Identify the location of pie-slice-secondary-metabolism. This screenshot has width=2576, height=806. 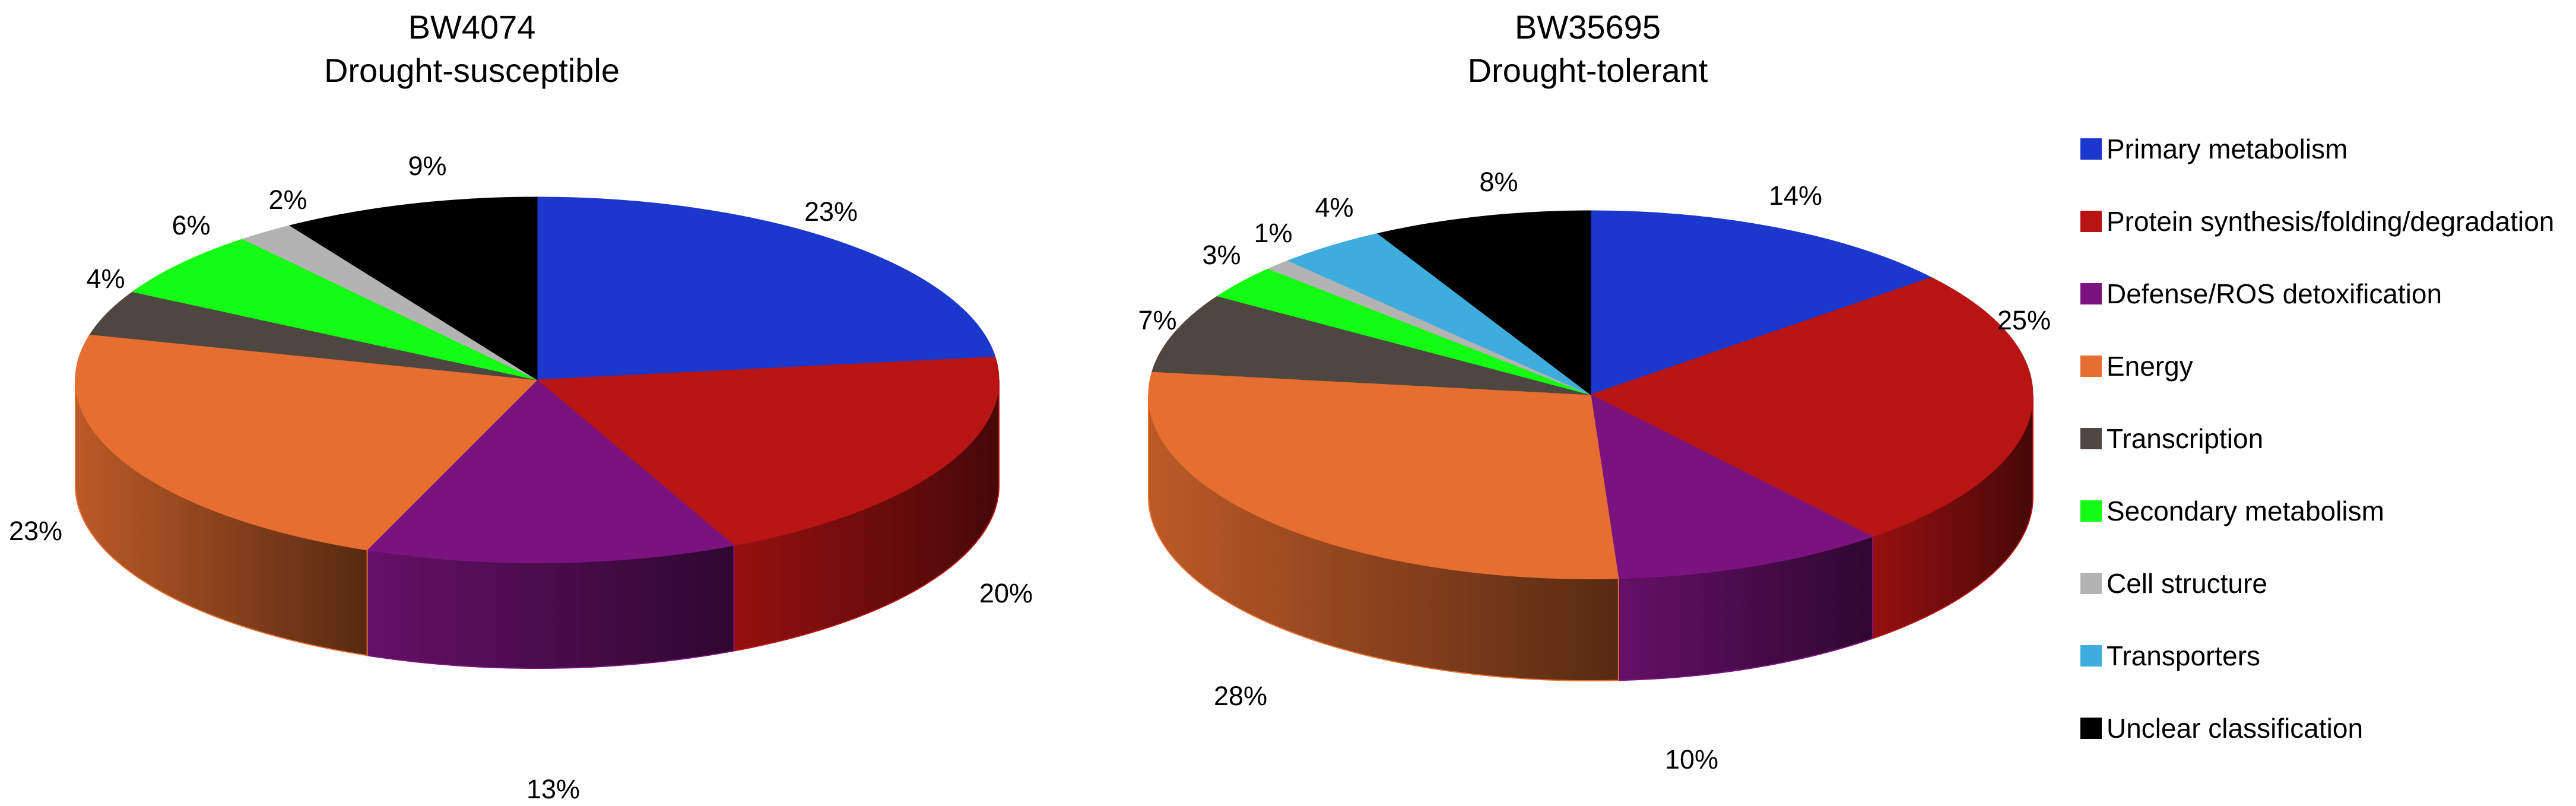
(335, 309).